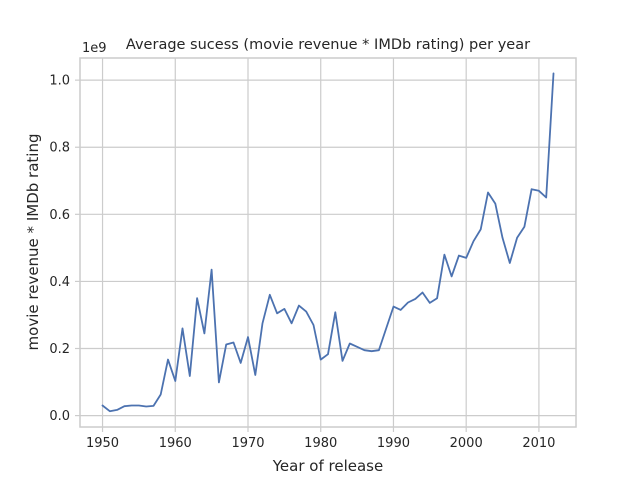 The image size is (640, 480). Describe the element at coordinates (327, 466) in the screenshot. I see `x-axis-label: Year of release` at that location.